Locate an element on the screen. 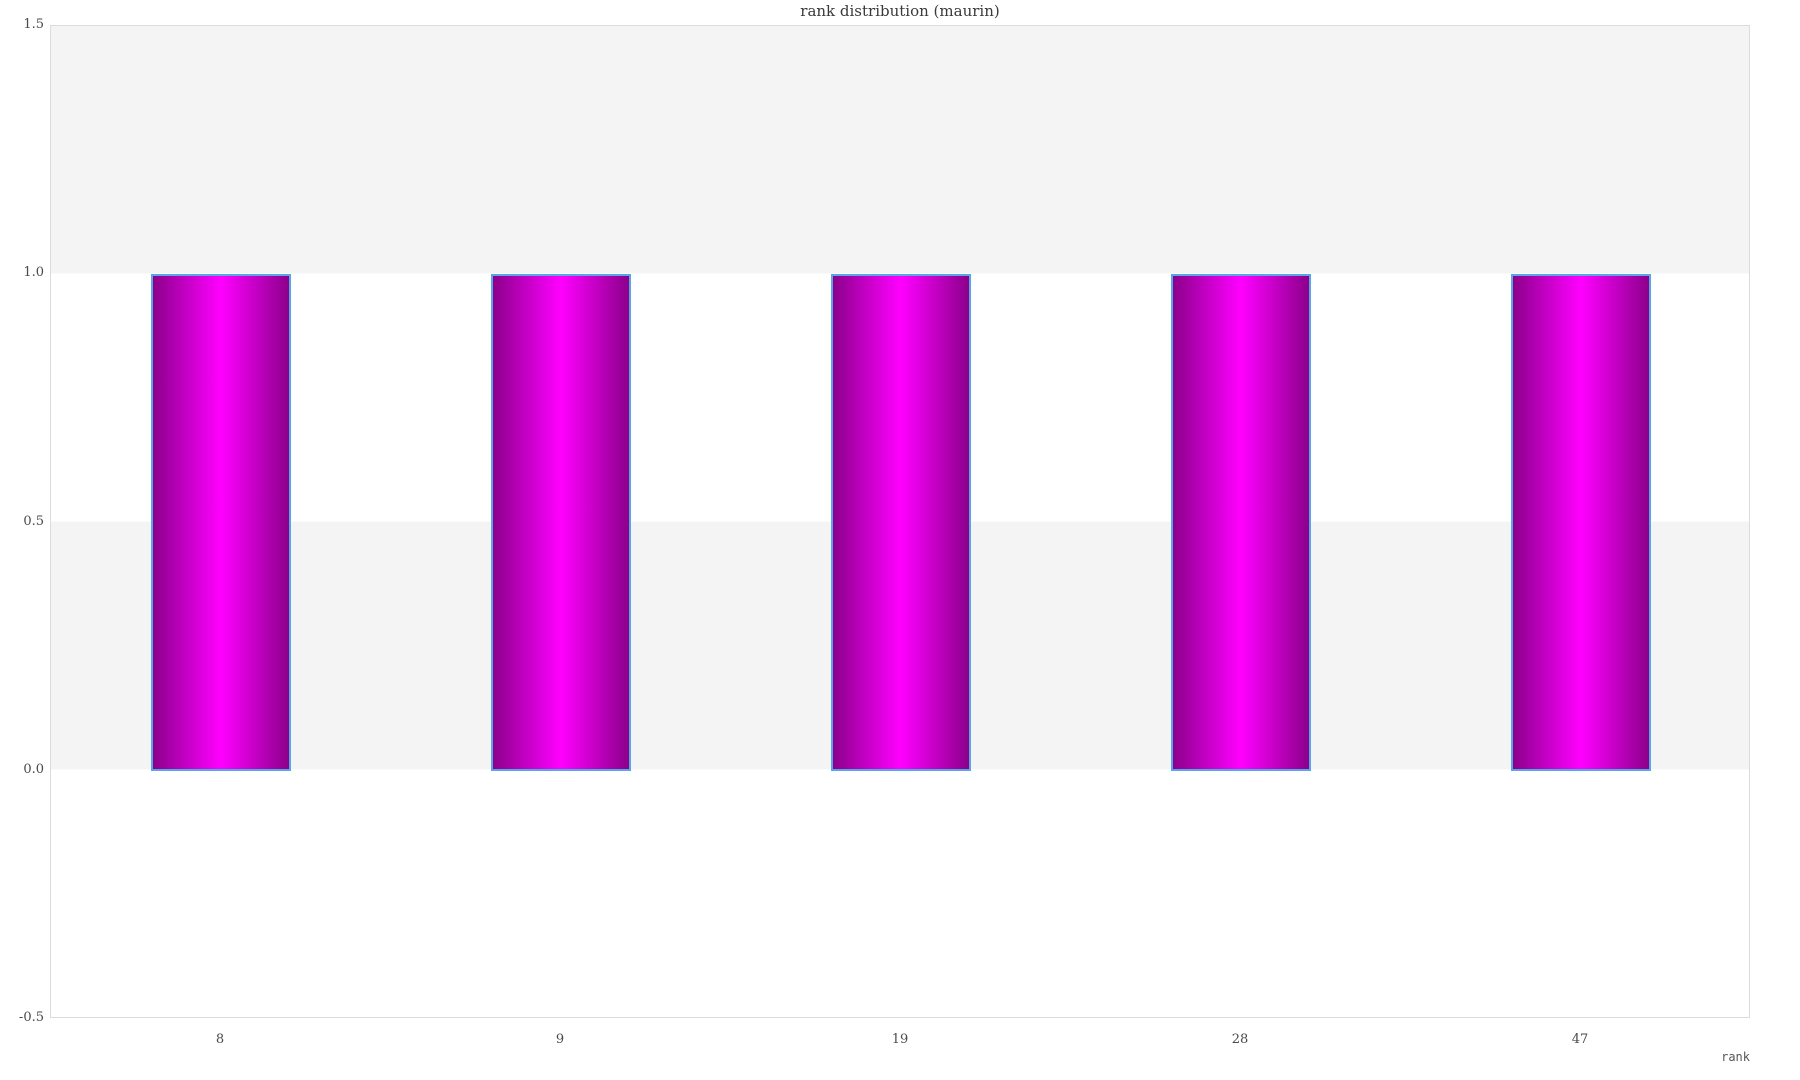 The height and width of the screenshot is (1080, 1800). x-tick-label: 47 is located at coordinates (1580, 1039).